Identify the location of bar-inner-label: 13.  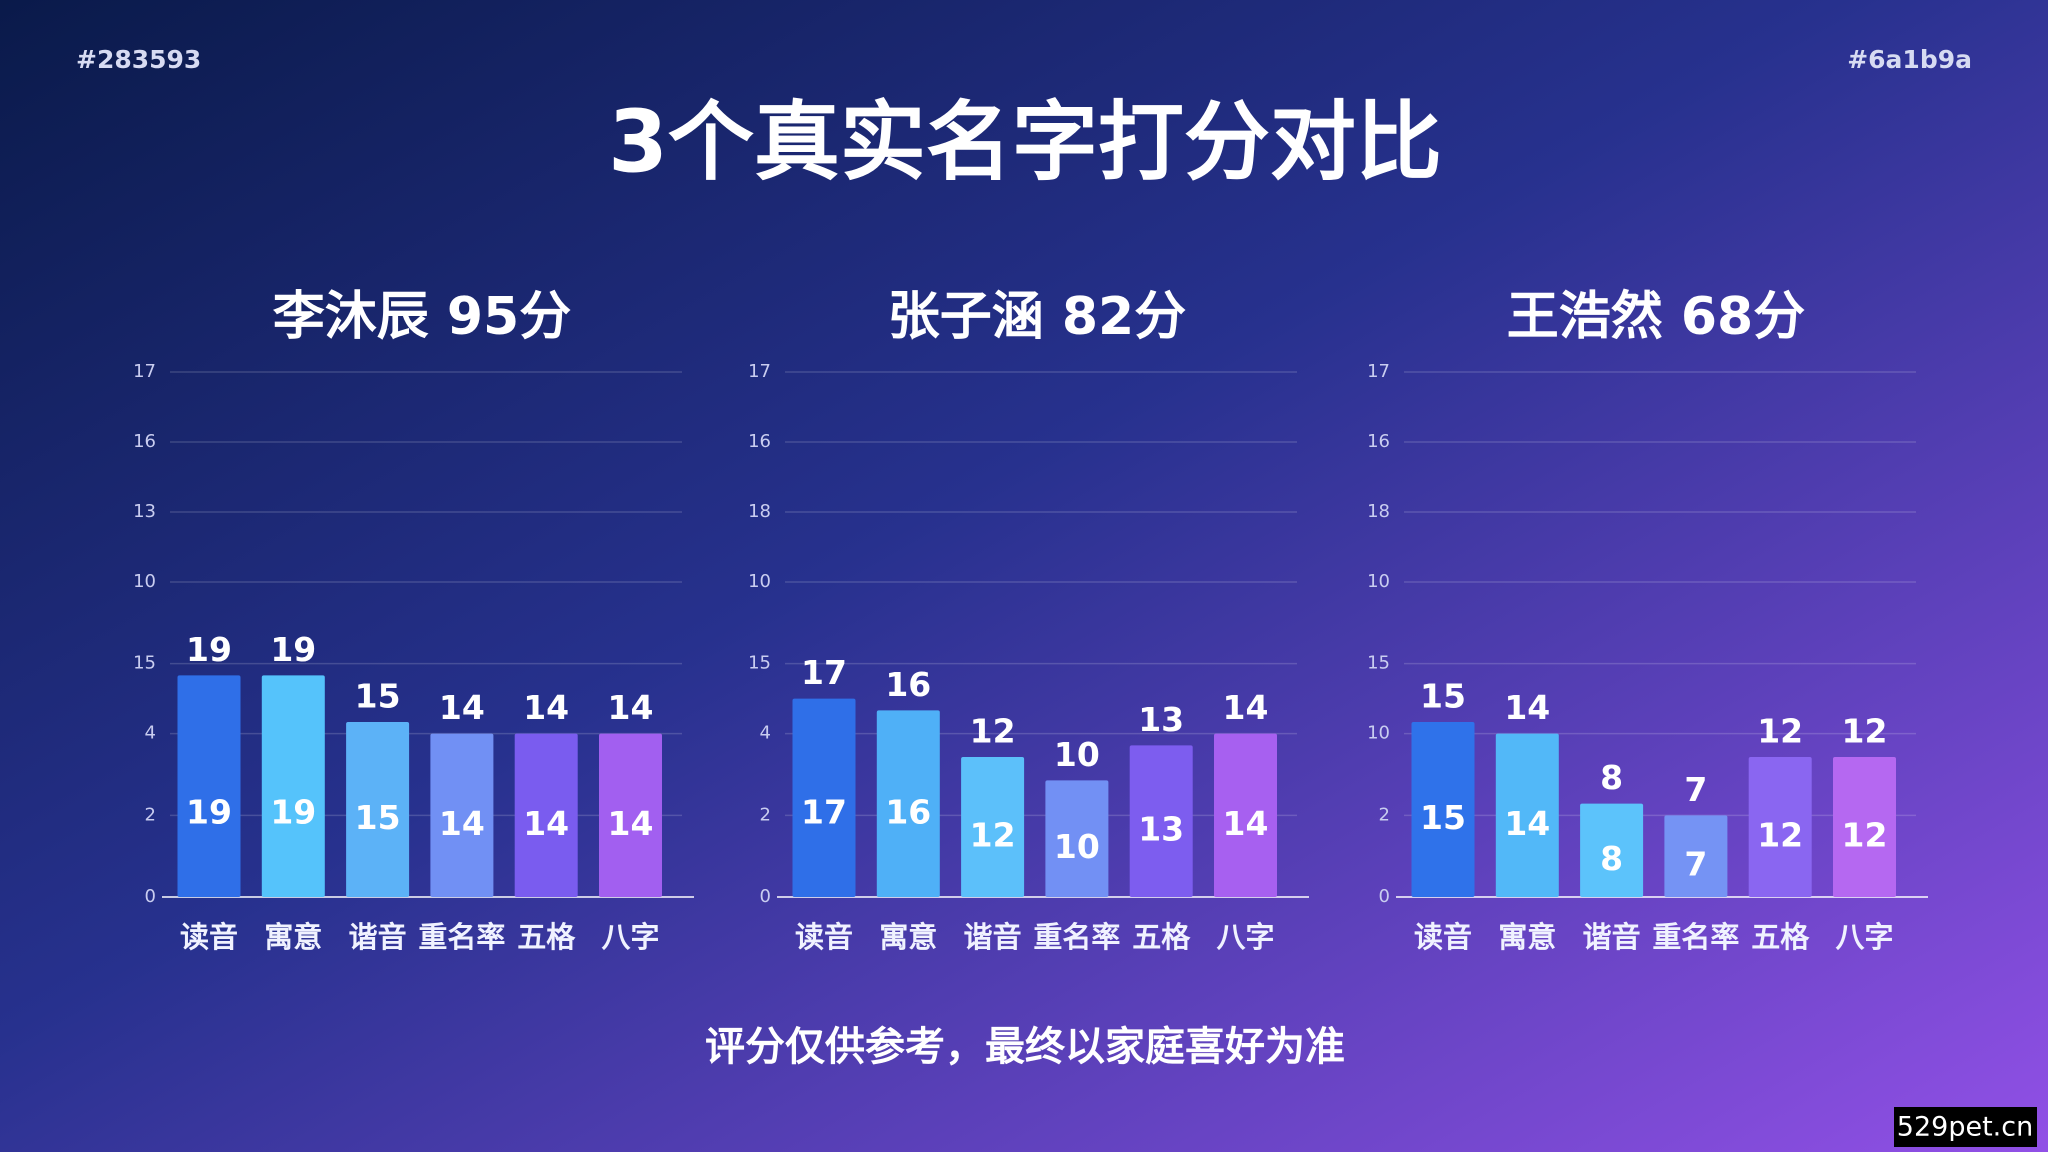
(1161, 829).